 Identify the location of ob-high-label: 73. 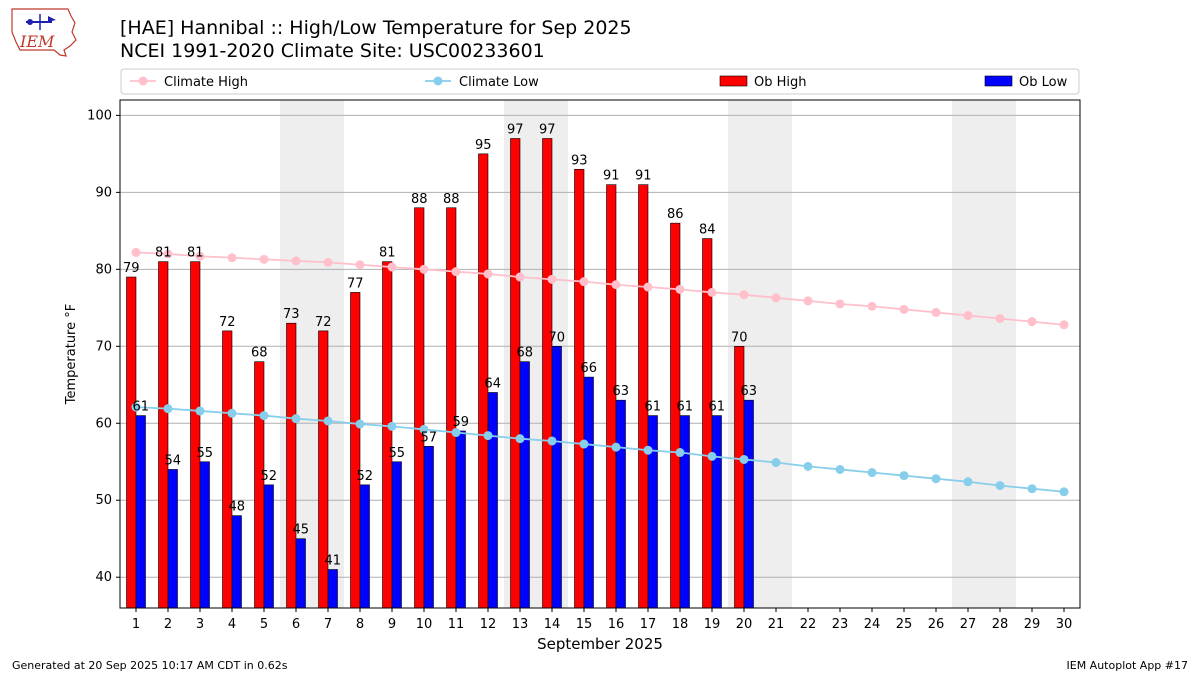
(291, 314).